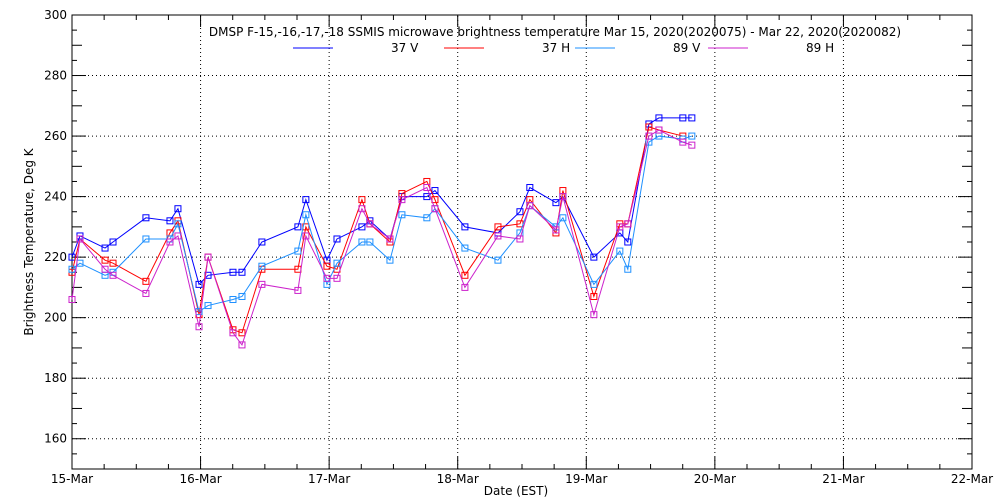  What do you see at coordinates (556, 48) in the screenshot?
I see `legend-label: 37 H` at bounding box center [556, 48].